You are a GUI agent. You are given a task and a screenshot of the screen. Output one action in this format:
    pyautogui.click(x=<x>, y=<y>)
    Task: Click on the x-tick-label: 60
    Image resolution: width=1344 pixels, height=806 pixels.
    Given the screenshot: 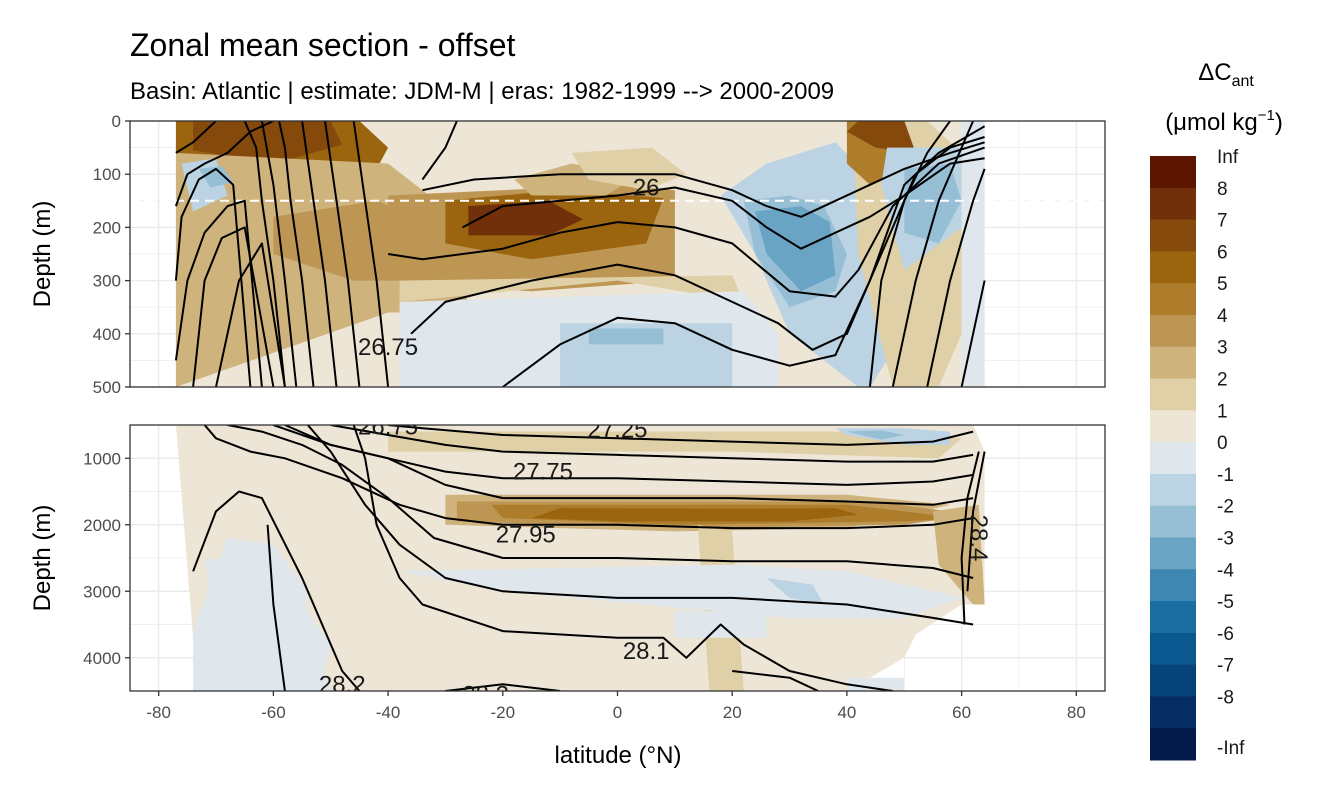 What is the action you would take?
    pyautogui.click(x=961, y=712)
    